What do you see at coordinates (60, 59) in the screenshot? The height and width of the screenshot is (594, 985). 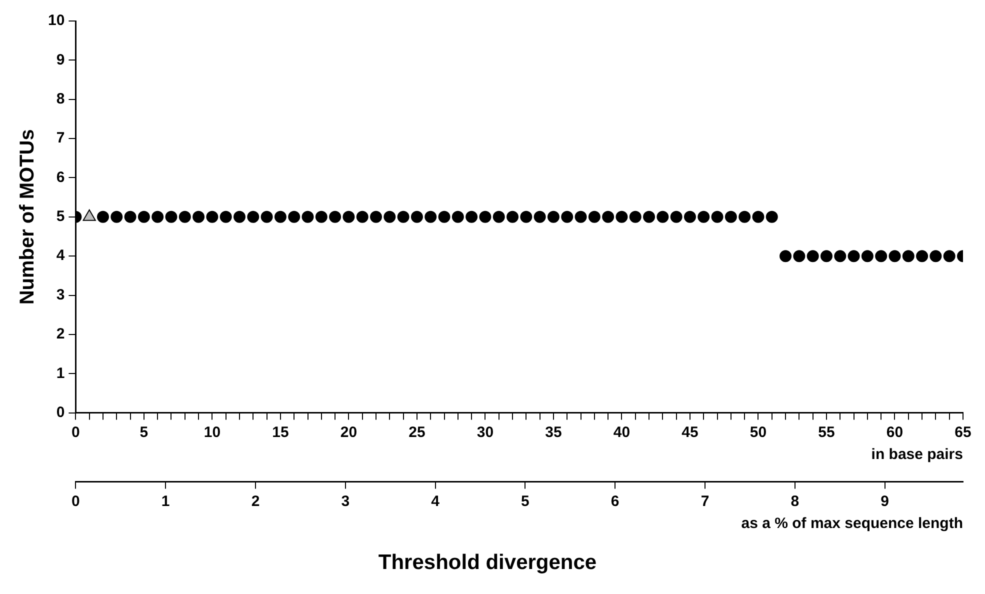 I see `y-tick-label: 9` at bounding box center [60, 59].